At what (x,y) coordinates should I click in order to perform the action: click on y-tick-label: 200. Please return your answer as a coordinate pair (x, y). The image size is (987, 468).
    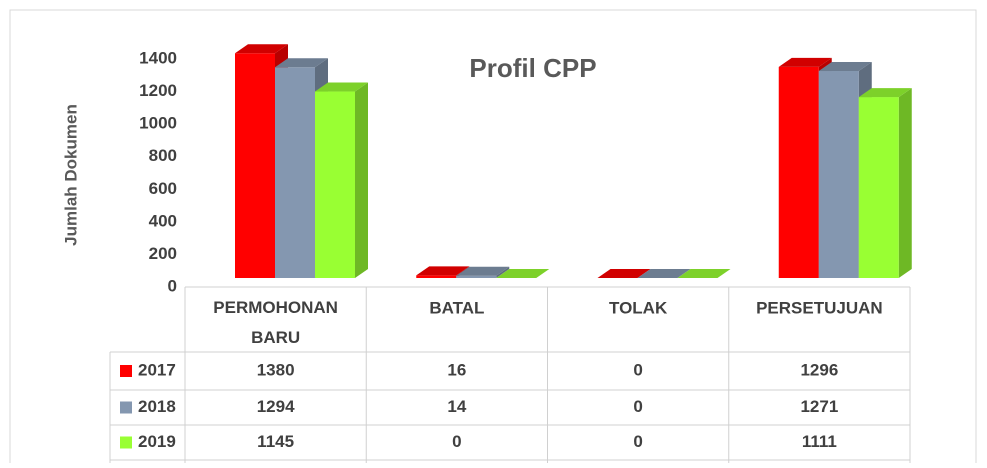
    Looking at the image, I should click on (163, 253).